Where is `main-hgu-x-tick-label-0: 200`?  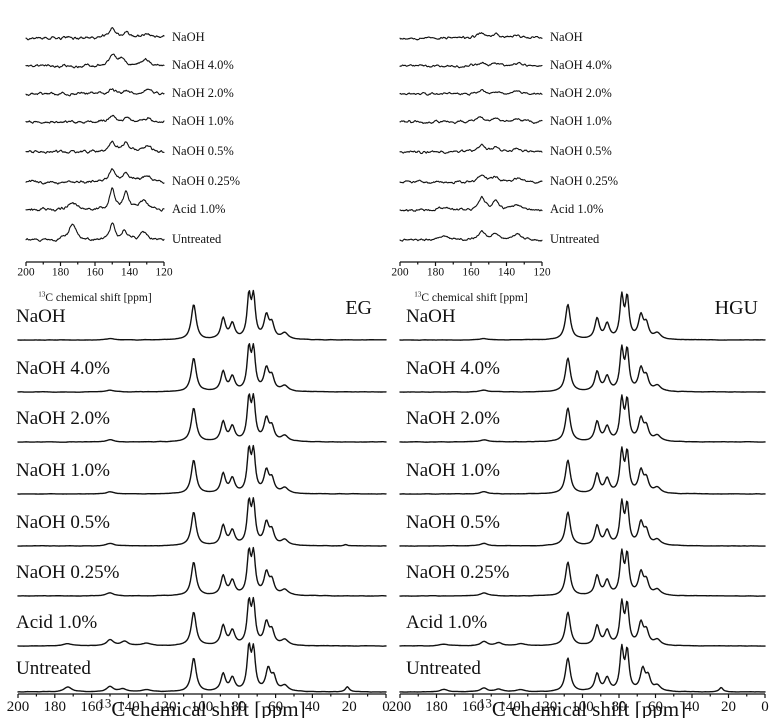
main-hgu-x-tick-label-0: 200 is located at coordinates (400, 707).